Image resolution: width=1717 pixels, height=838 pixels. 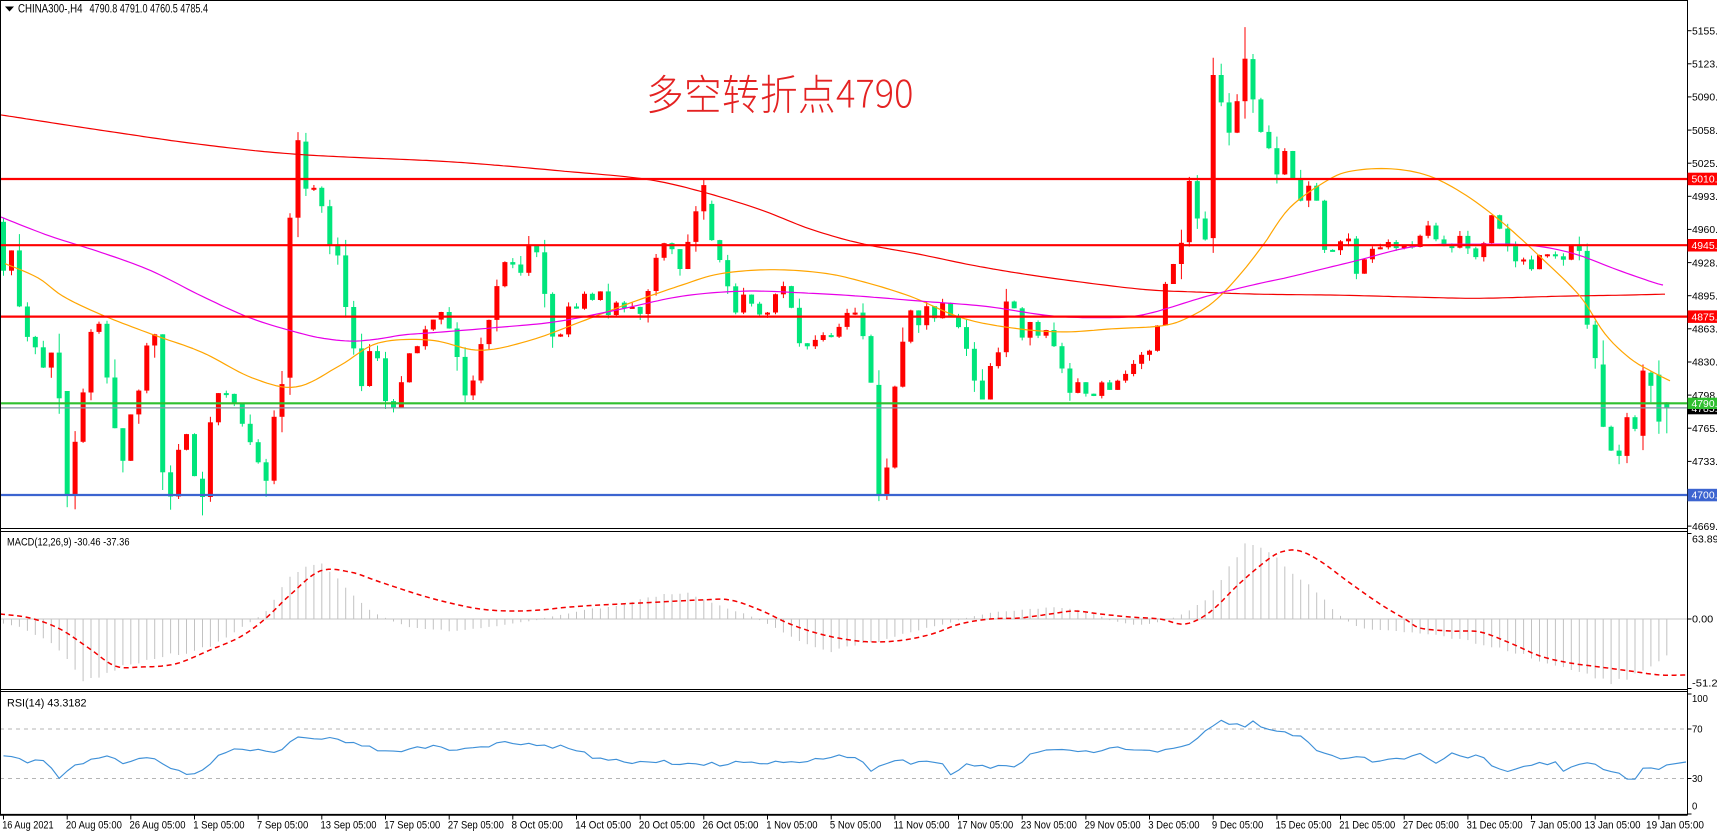 What do you see at coordinates (158, 825) in the screenshot?
I see `svg-text: 26 Aug 05:00` at bounding box center [158, 825].